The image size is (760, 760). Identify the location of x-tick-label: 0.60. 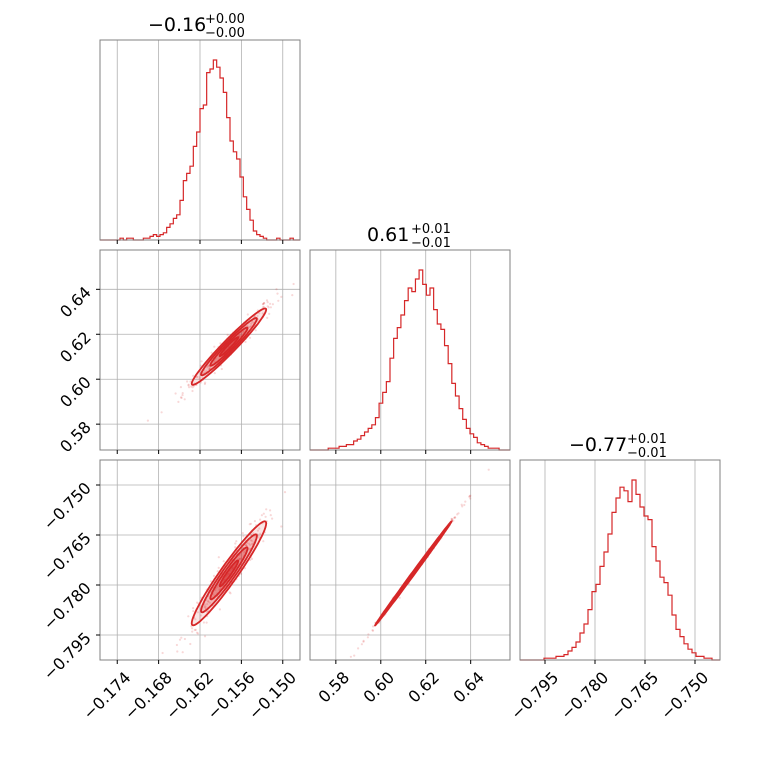
(378, 687).